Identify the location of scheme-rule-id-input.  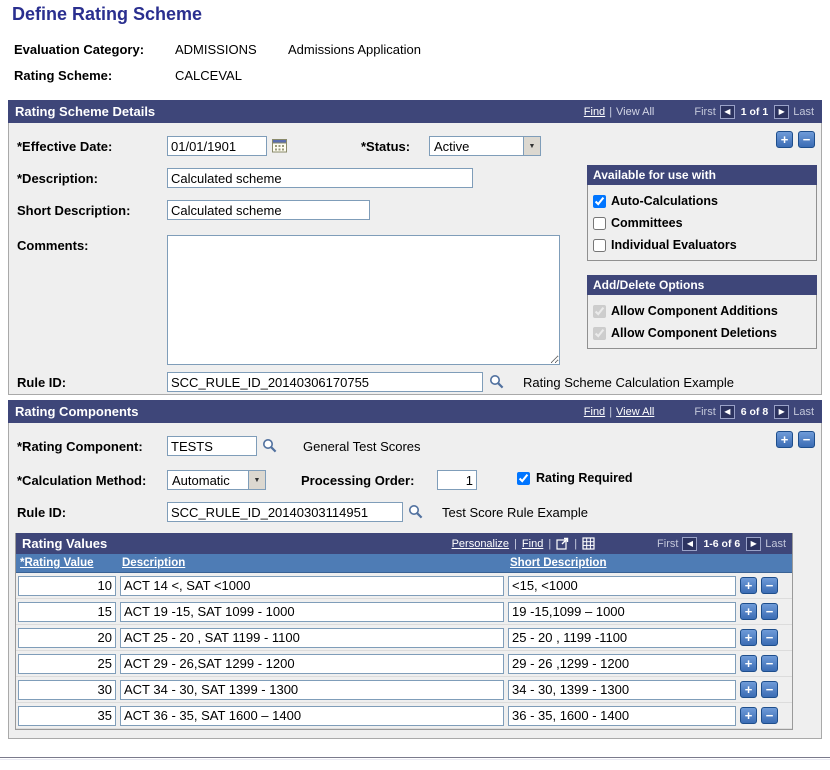
(325, 382).